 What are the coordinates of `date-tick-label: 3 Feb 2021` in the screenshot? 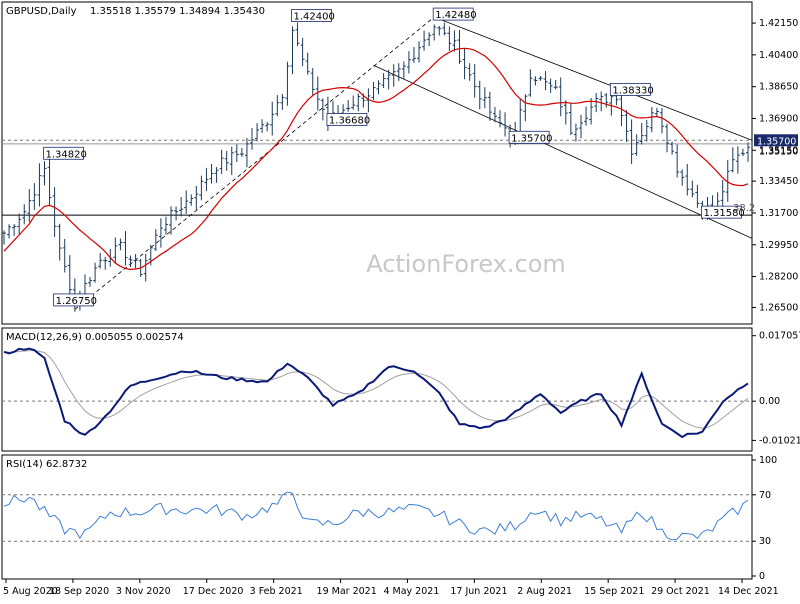 It's located at (276, 591).